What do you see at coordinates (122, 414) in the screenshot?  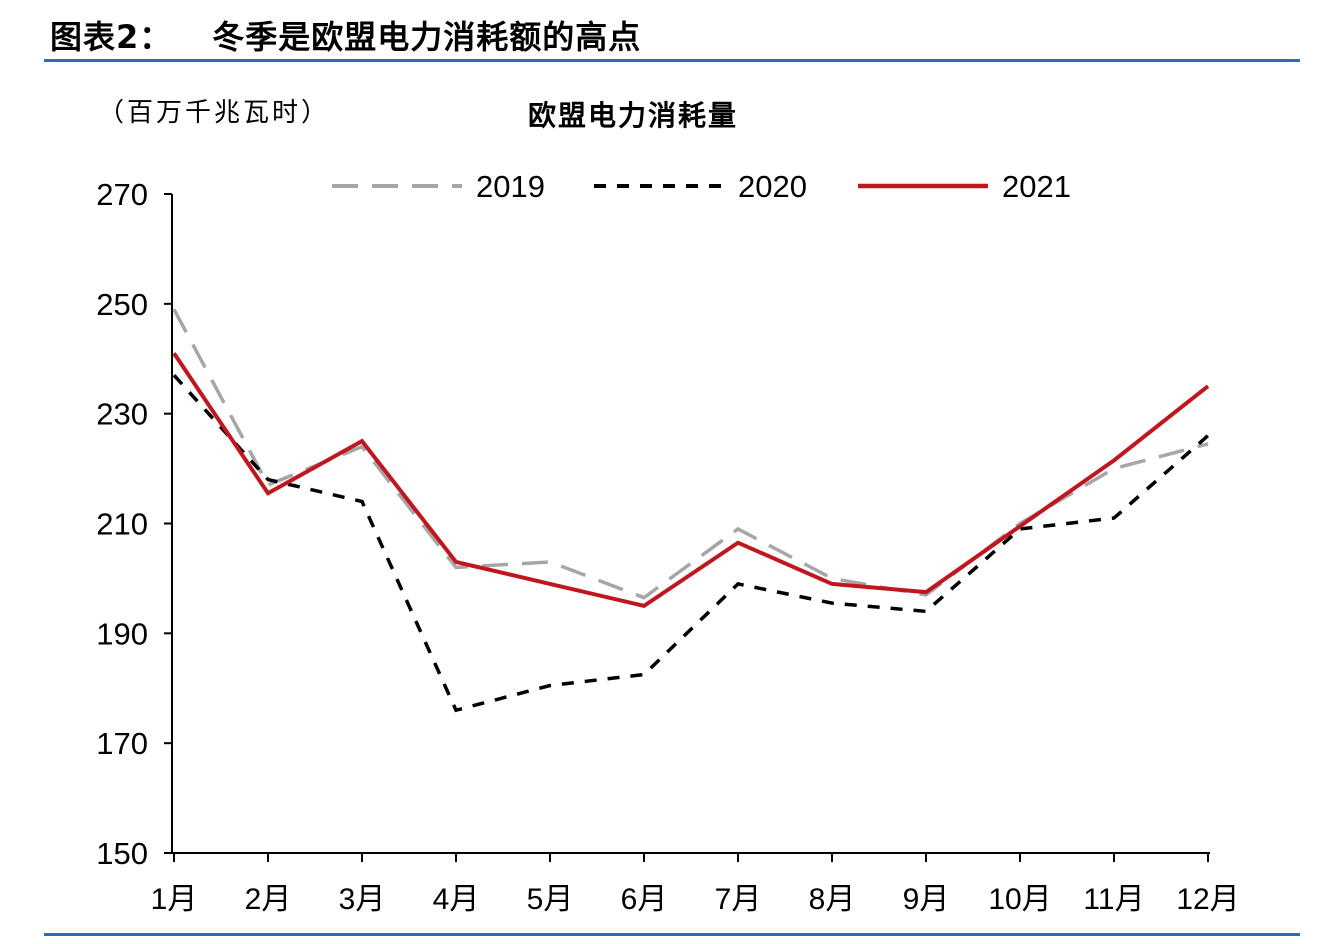 I see `y-tick-label: 230` at bounding box center [122, 414].